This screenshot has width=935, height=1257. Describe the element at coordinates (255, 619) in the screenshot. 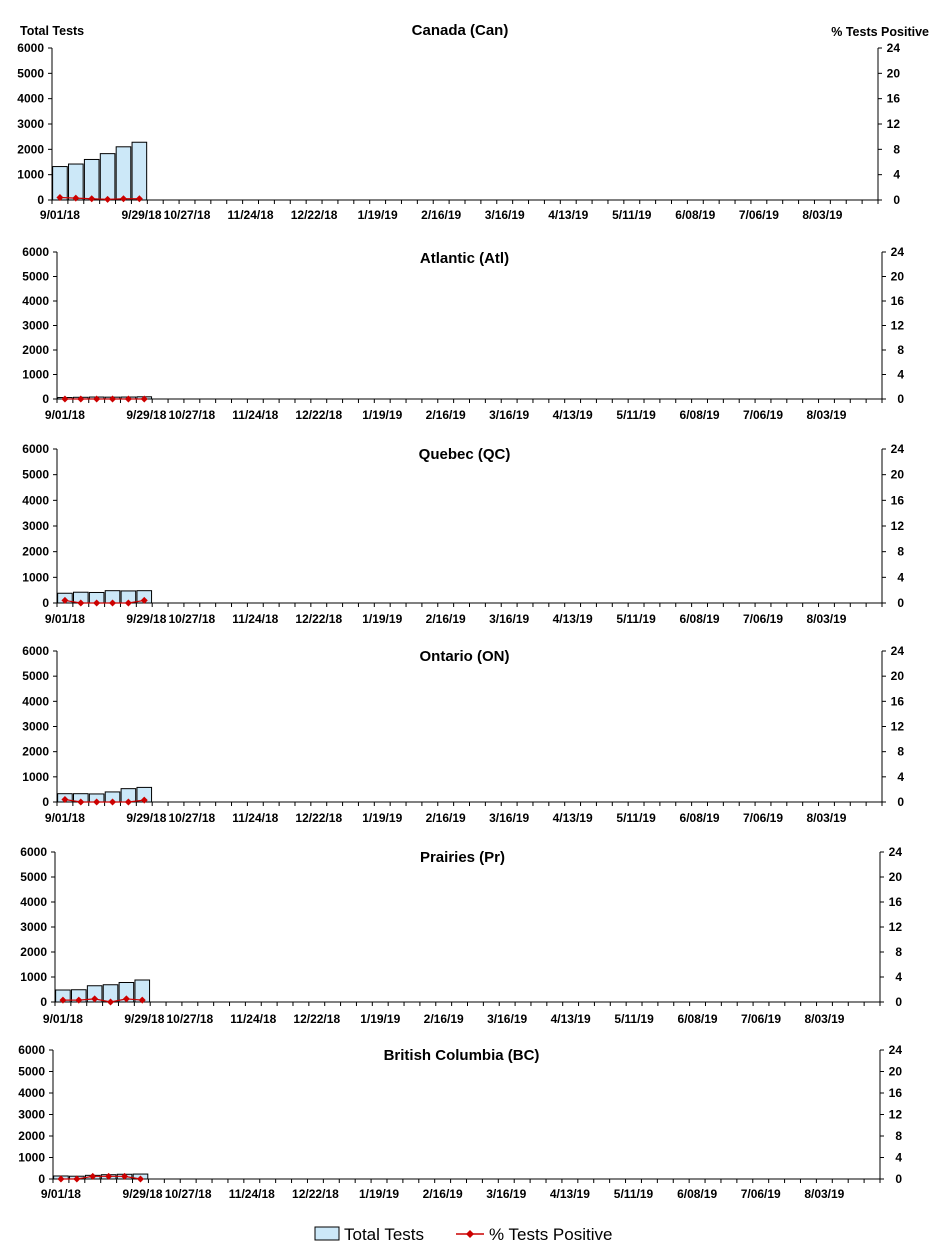

I see `x-tick-label: 11/24/18` at that location.